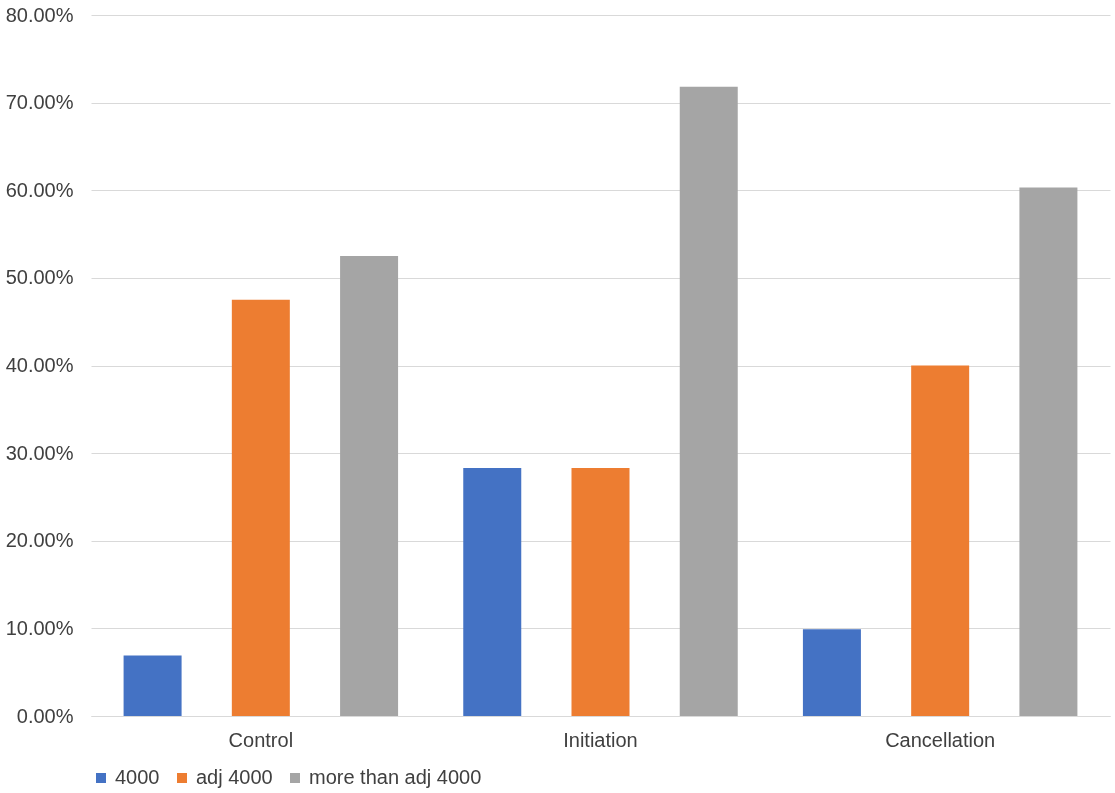  What do you see at coordinates (39, 452) in the screenshot?
I see `y-tick-label: 30.00%` at bounding box center [39, 452].